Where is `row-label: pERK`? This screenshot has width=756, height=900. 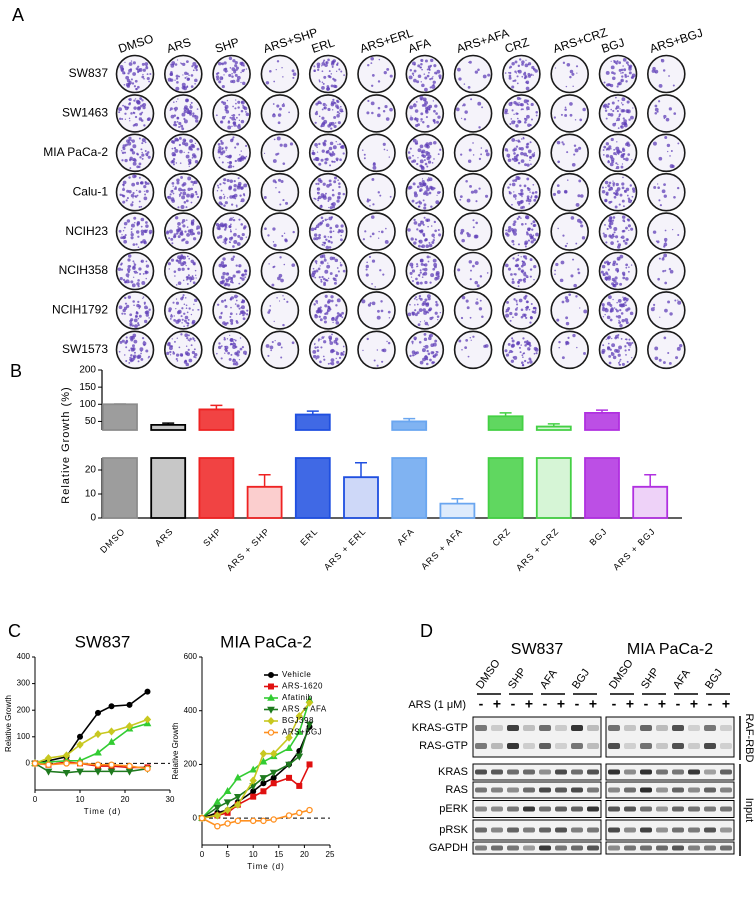 row-label: pERK is located at coordinates (453, 809).